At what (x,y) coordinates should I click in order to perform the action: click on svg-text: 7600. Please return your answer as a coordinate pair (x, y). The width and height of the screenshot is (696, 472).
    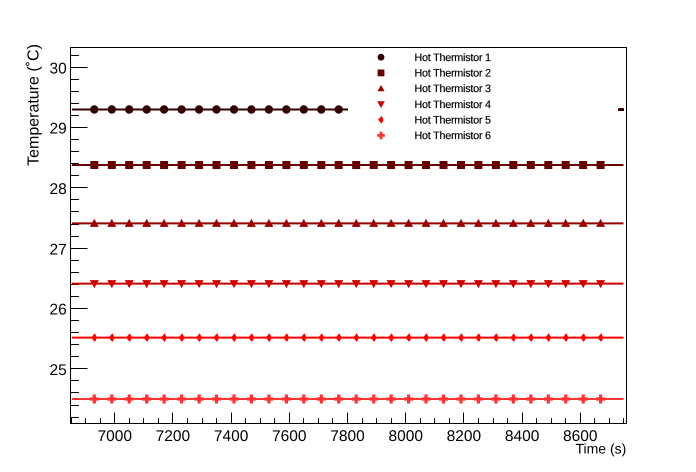
    Looking at the image, I should click on (289, 436).